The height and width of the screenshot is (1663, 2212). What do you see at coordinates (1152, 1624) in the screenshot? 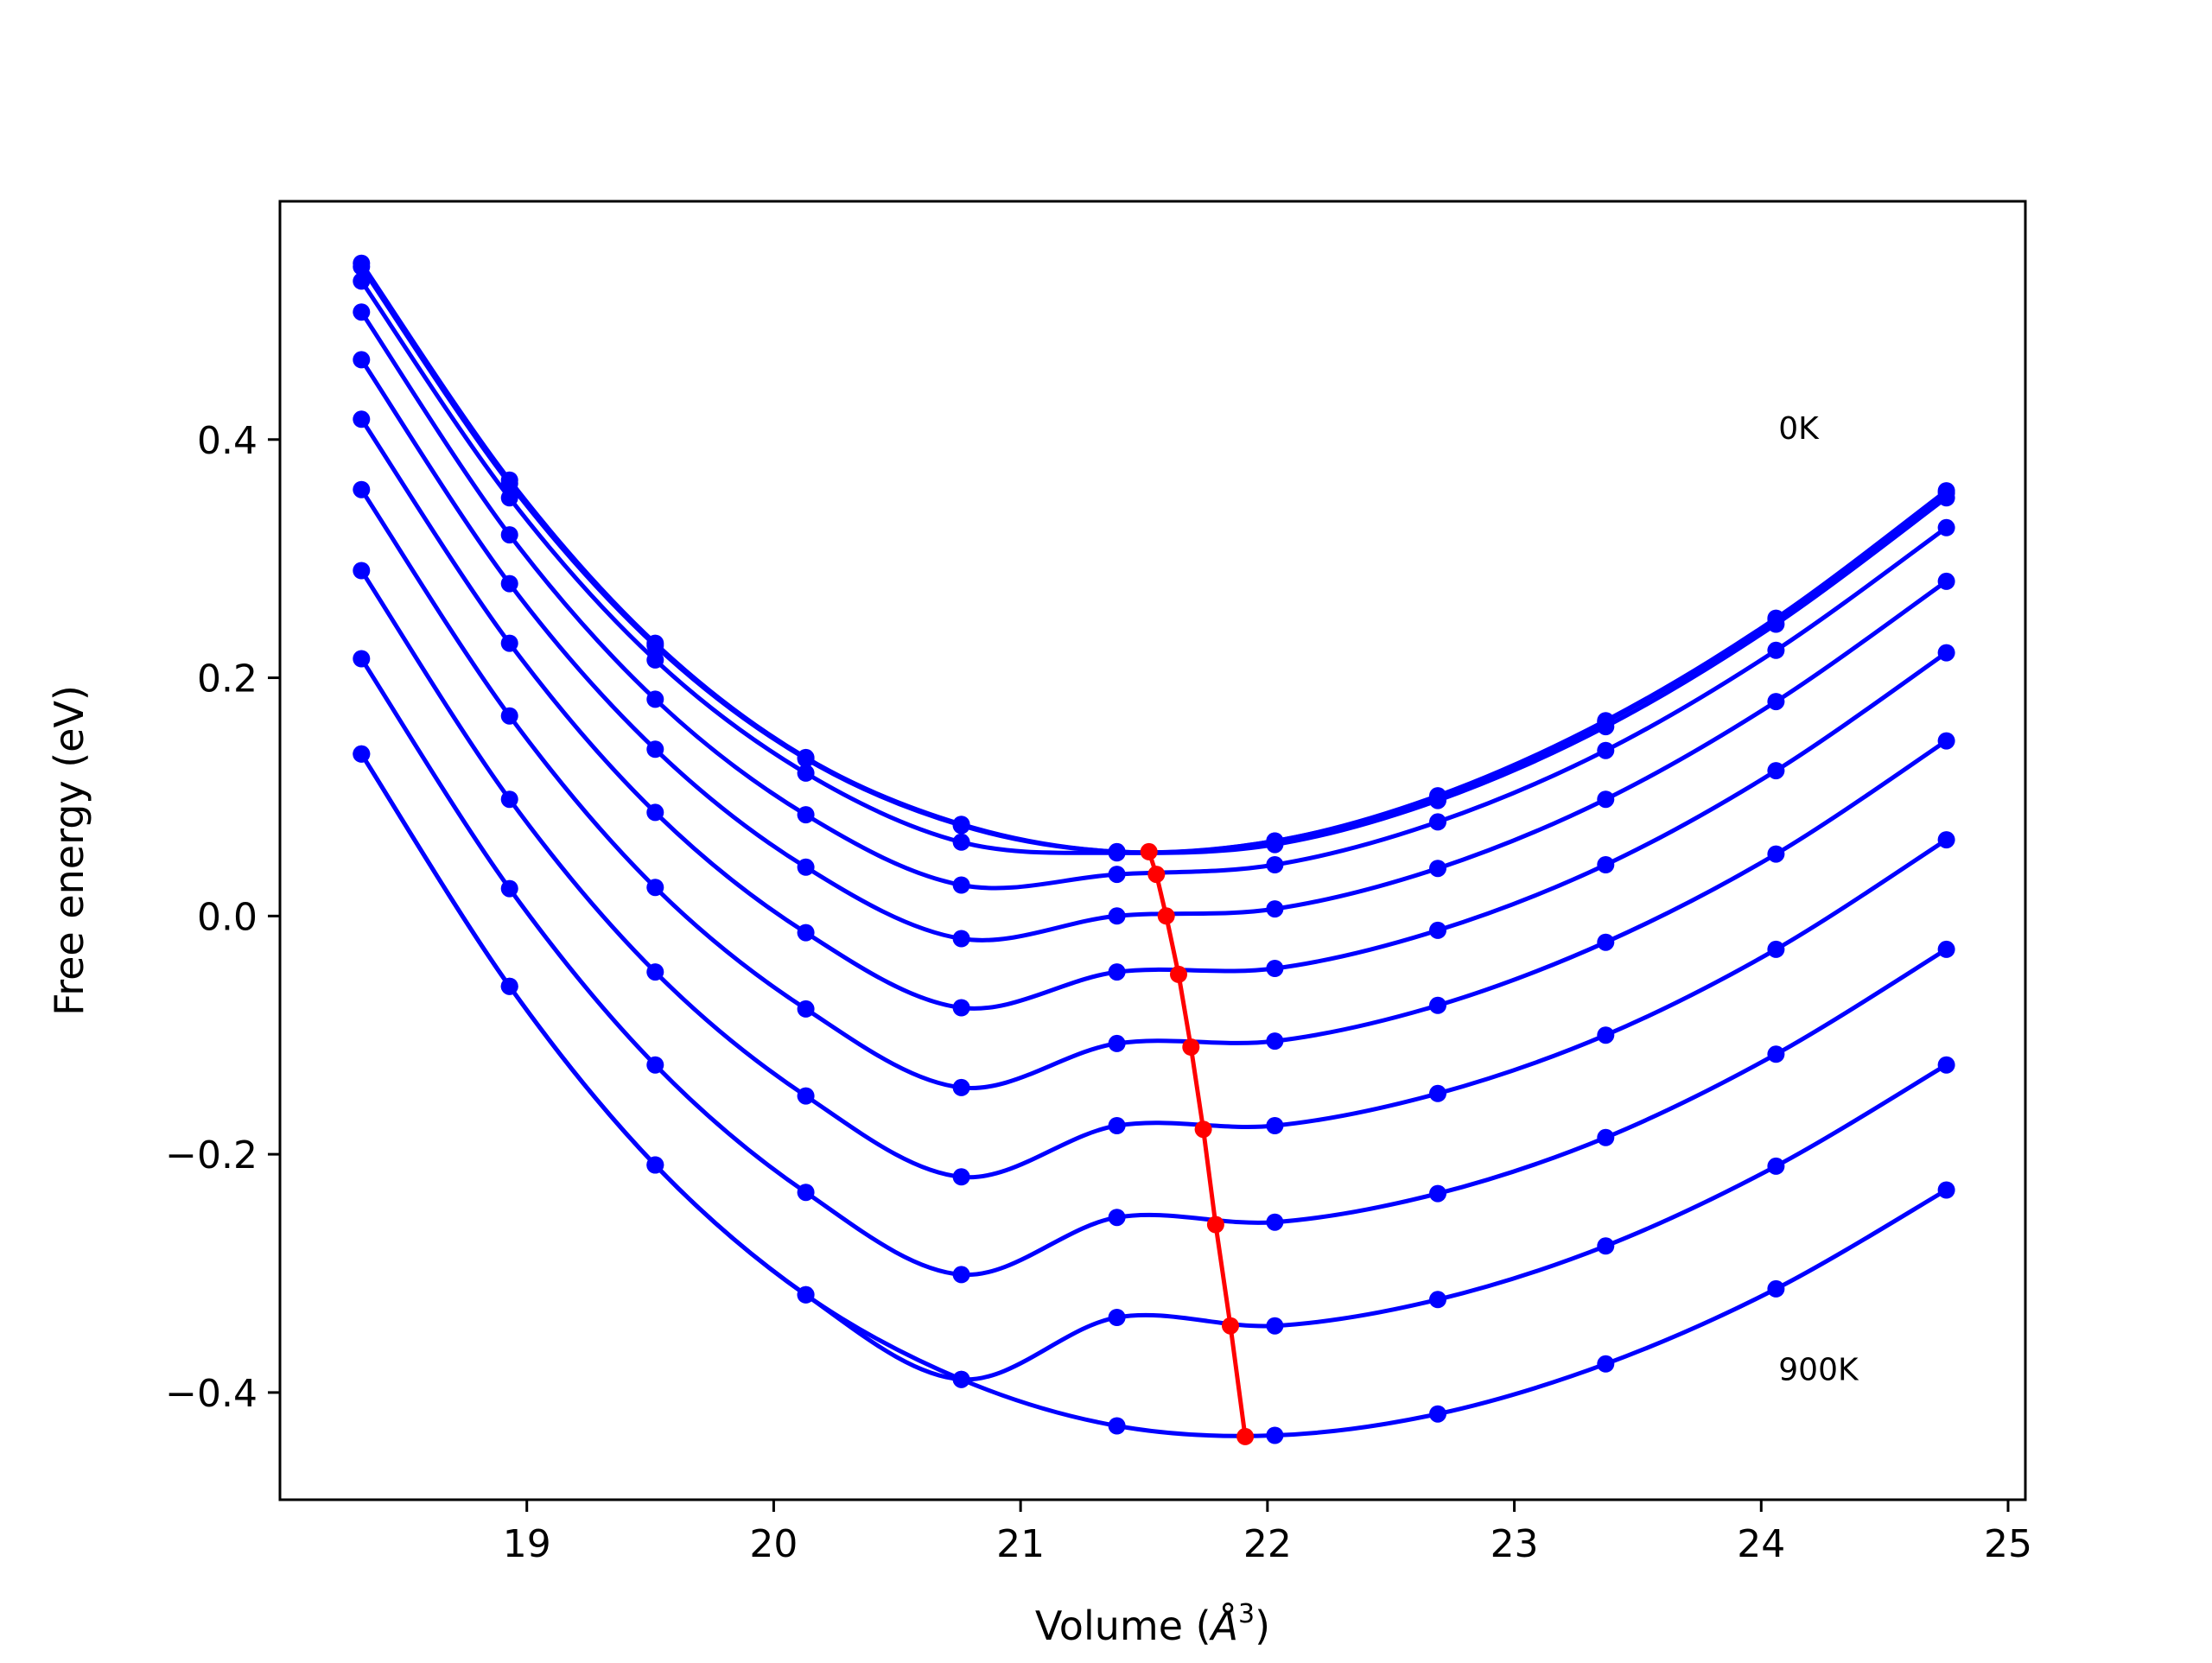
I see `x-axis-label: Volume (Å3)` at bounding box center [1152, 1624].